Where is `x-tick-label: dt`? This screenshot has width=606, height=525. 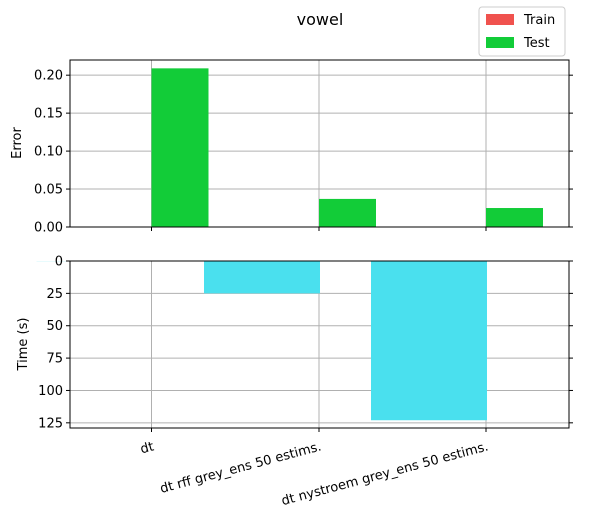 x-tick-label: dt is located at coordinates (147, 448).